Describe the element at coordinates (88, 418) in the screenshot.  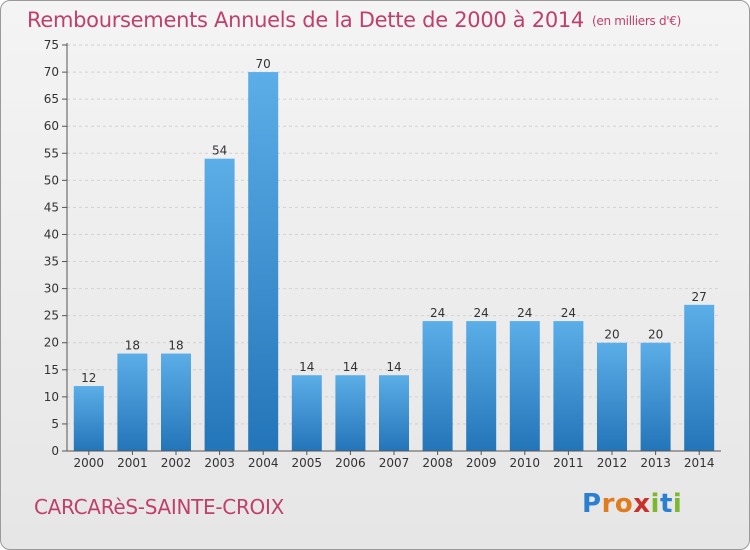
I see `bar-2000` at that location.